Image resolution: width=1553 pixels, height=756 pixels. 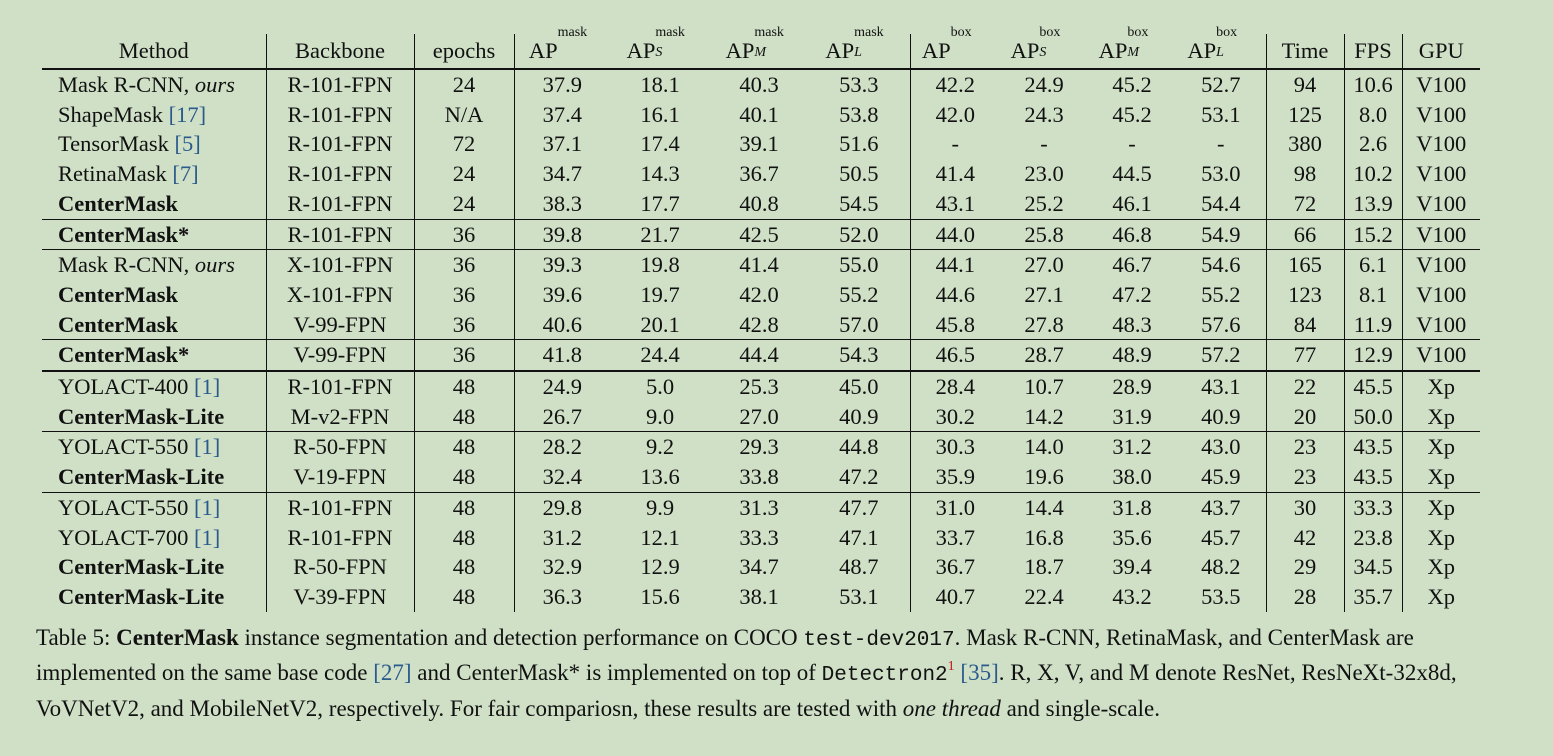 What do you see at coordinates (1043, 52) in the screenshot?
I see `ap-subscript: S` at bounding box center [1043, 52].